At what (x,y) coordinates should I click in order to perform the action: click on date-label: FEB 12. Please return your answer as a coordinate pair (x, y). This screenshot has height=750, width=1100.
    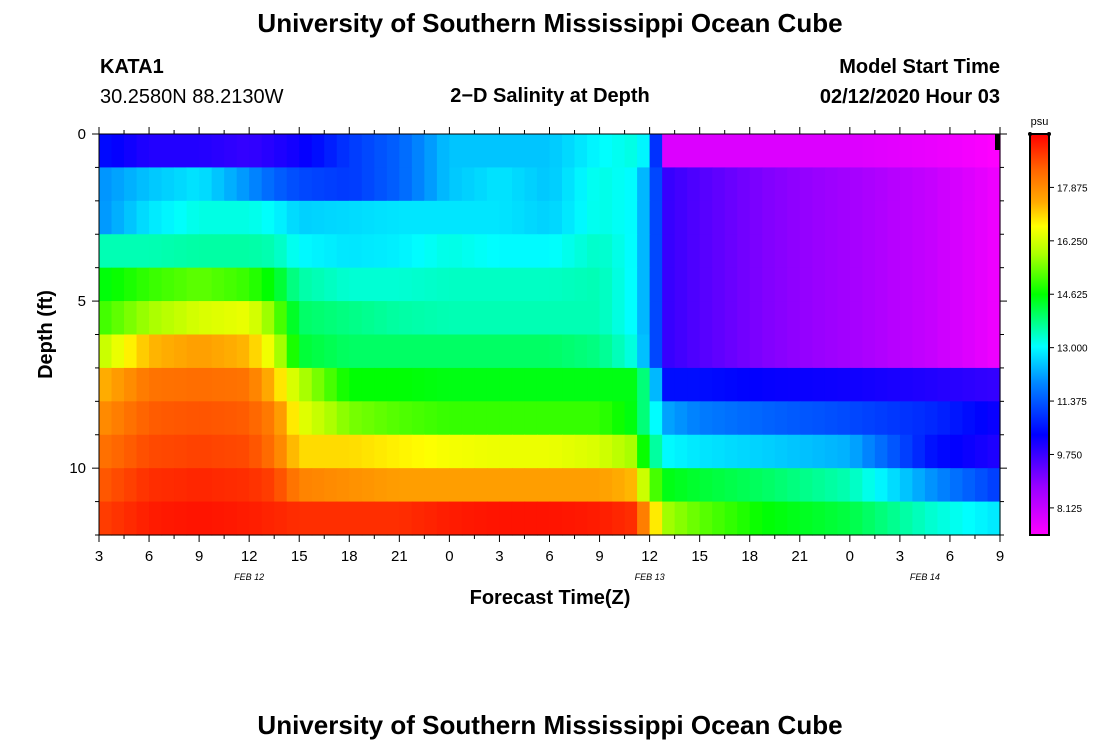
    Looking at the image, I should click on (249, 577).